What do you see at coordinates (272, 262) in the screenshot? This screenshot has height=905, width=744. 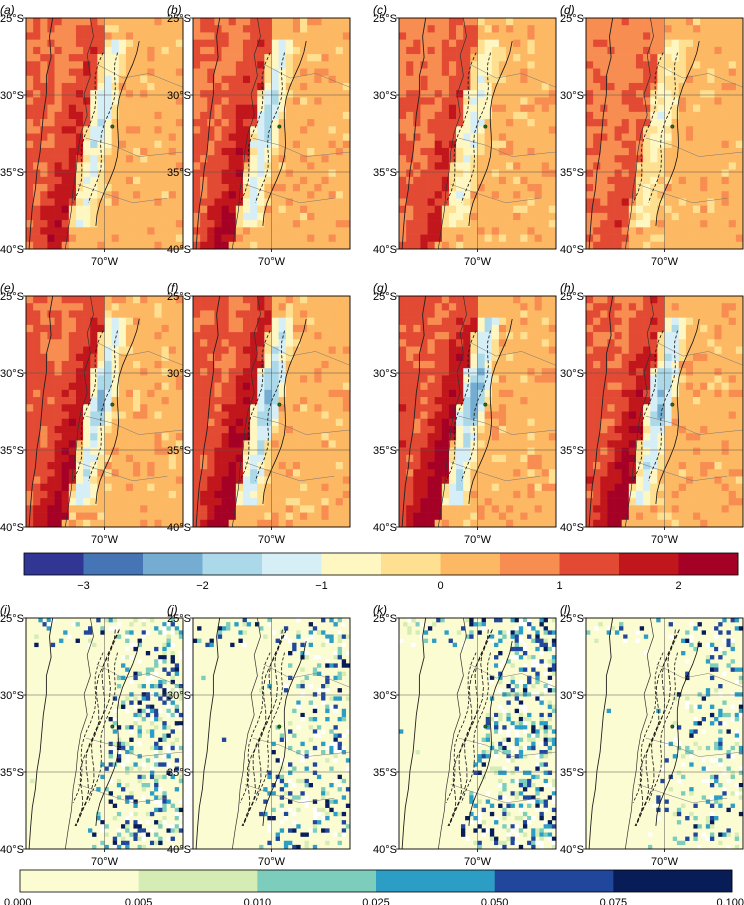 I see `panel-b-xtick-label: 70°W` at bounding box center [272, 262].